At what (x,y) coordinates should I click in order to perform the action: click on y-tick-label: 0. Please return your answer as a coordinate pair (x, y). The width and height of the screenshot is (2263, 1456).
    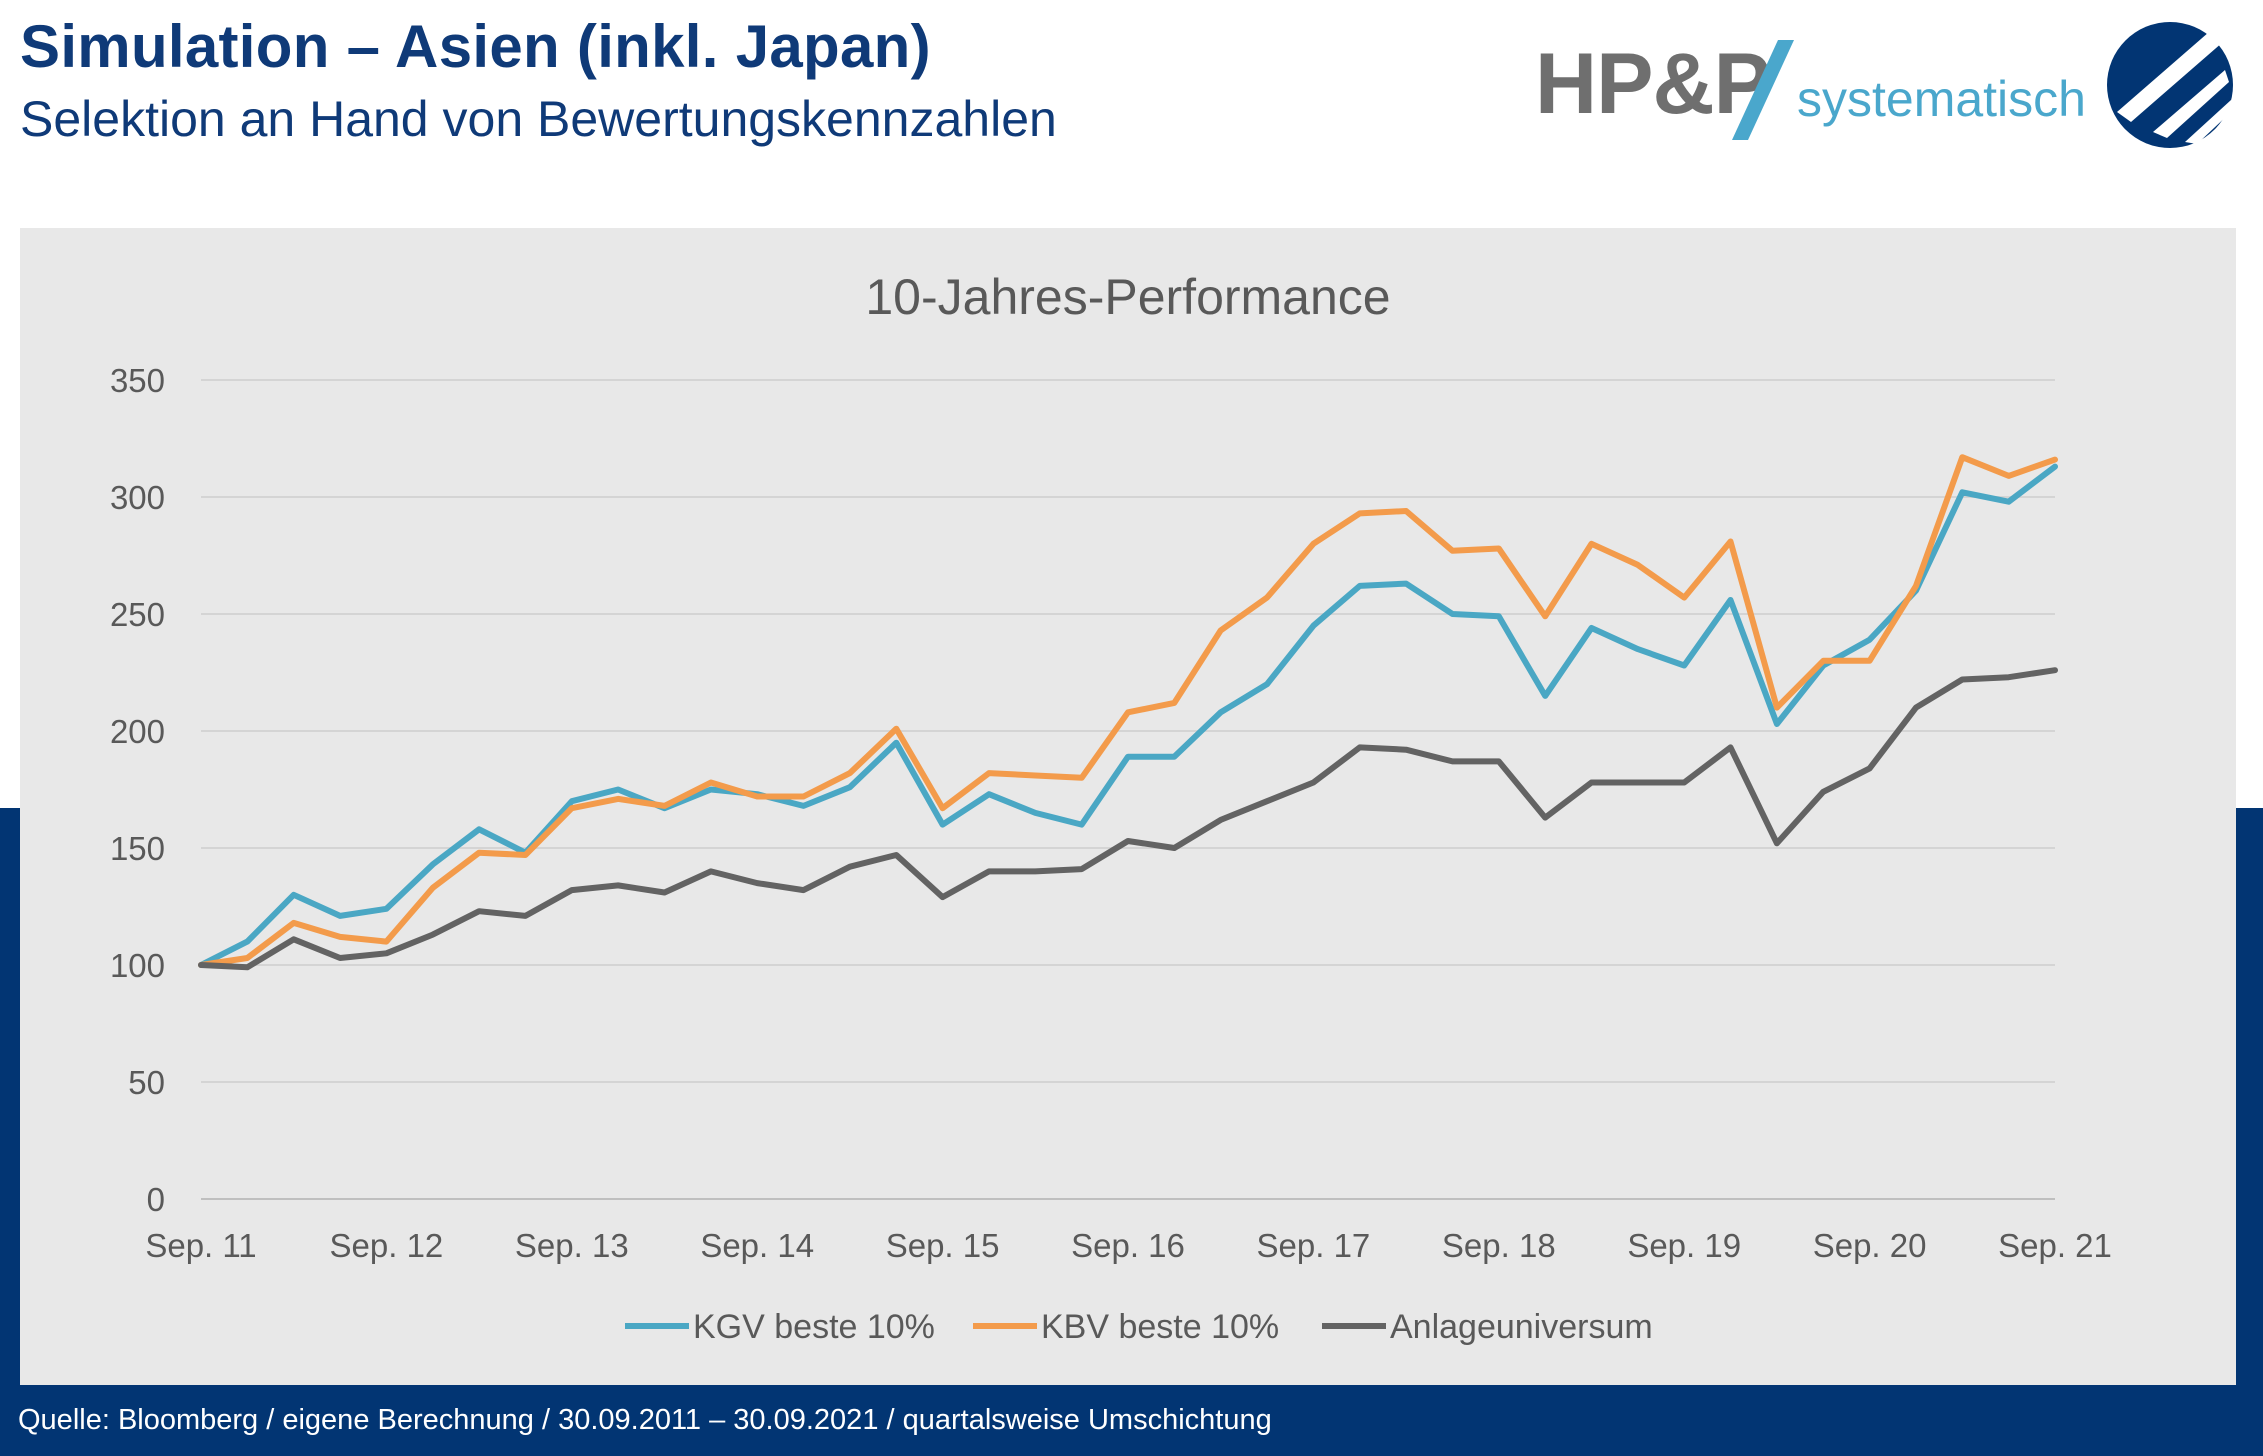
    Looking at the image, I should click on (156, 1199).